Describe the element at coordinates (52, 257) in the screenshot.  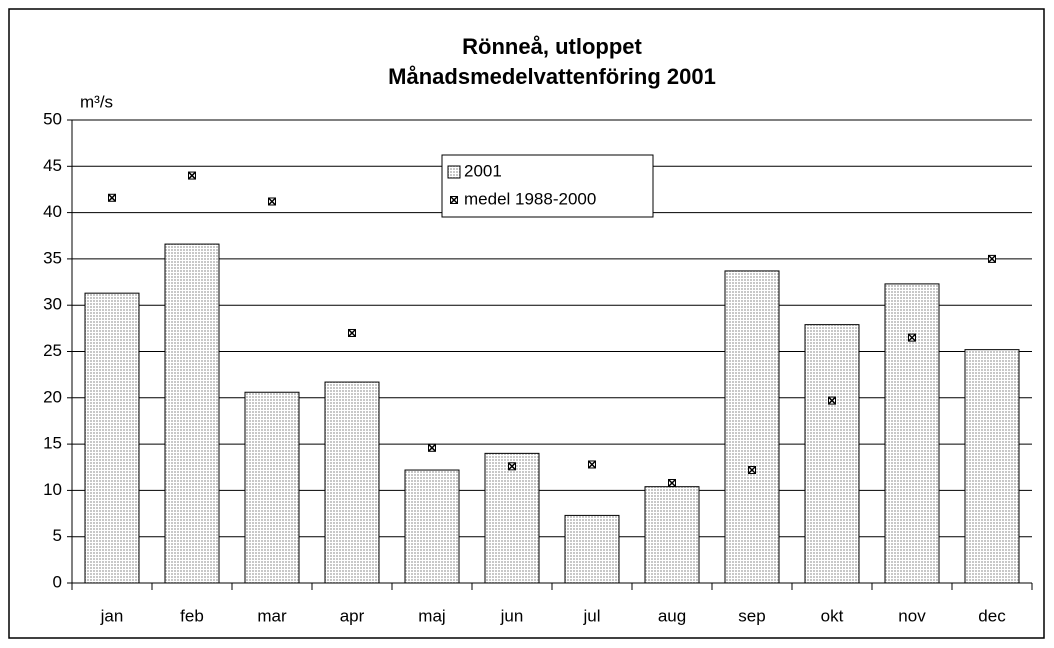
I see `y-tick-label: 35` at that location.